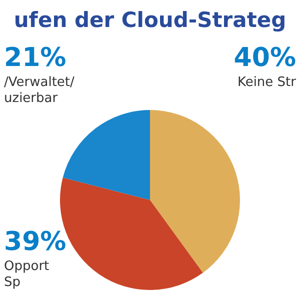 This screenshot has width=300, height=300. I want to click on chart-title: ufen der Cloud-Strateg, so click(150, 20).